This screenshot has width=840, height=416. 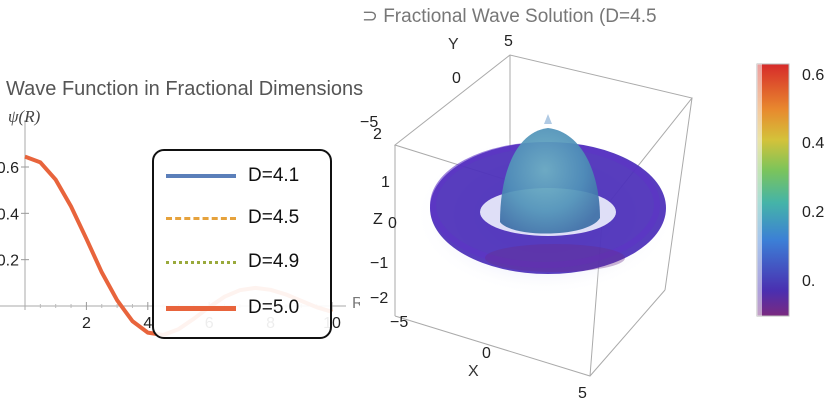 I want to click on z-tick-0: 0, so click(x=392, y=223).